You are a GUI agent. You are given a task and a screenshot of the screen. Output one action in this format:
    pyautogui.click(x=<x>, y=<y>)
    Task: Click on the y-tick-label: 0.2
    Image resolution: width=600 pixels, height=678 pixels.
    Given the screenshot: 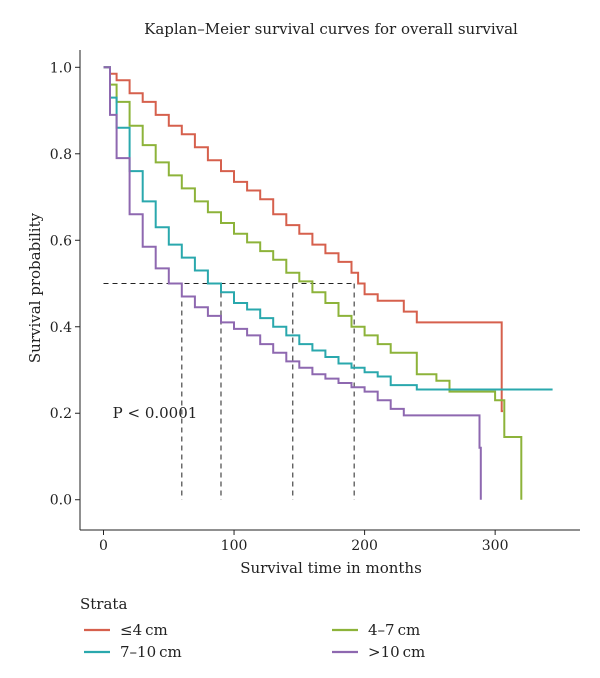 What is the action you would take?
    pyautogui.click(x=61, y=414)
    